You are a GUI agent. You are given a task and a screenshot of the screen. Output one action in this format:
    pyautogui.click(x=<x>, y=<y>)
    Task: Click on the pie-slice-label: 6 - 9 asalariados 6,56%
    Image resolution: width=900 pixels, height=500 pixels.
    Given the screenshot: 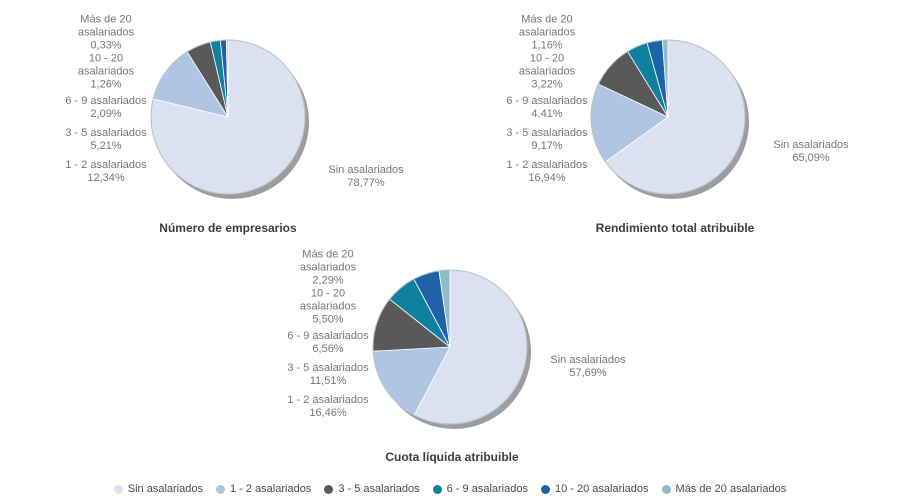 What is the action you would take?
    pyautogui.click(x=327, y=343)
    